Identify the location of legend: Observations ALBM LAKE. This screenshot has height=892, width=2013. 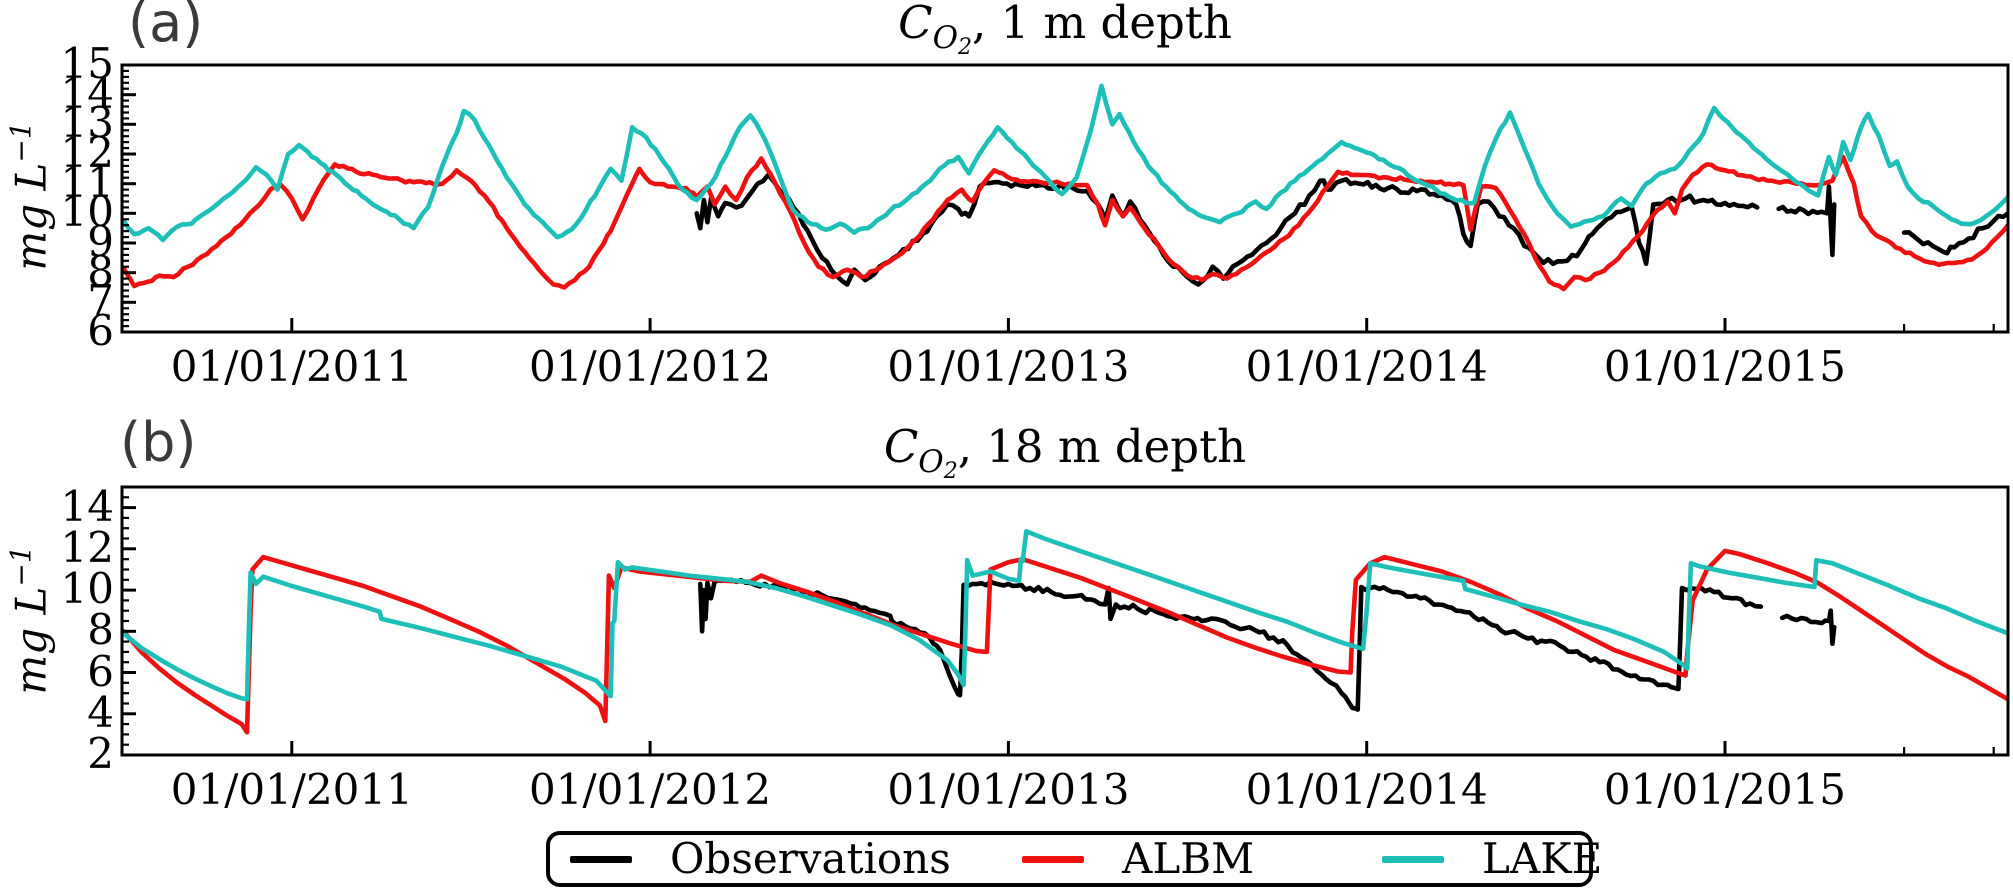
(1074, 859).